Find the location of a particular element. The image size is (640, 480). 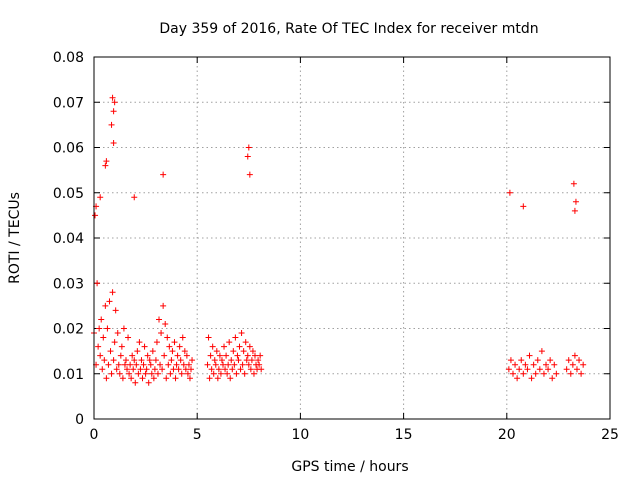

y-tick-label: 0.02 is located at coordinates (68, 330).